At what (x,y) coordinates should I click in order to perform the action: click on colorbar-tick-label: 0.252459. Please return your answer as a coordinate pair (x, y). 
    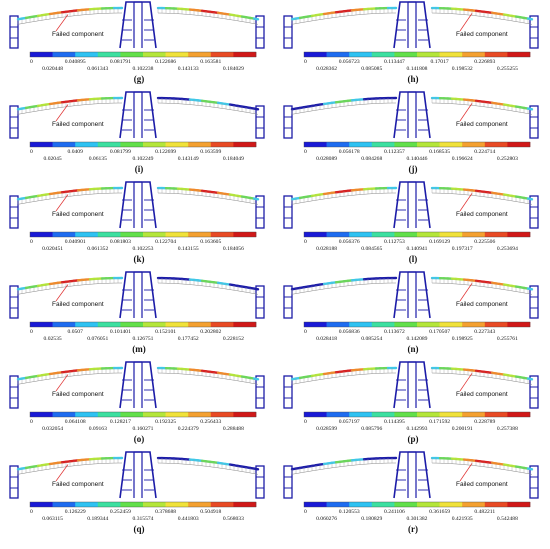
    Looking at the image, I should click on (120, 512).